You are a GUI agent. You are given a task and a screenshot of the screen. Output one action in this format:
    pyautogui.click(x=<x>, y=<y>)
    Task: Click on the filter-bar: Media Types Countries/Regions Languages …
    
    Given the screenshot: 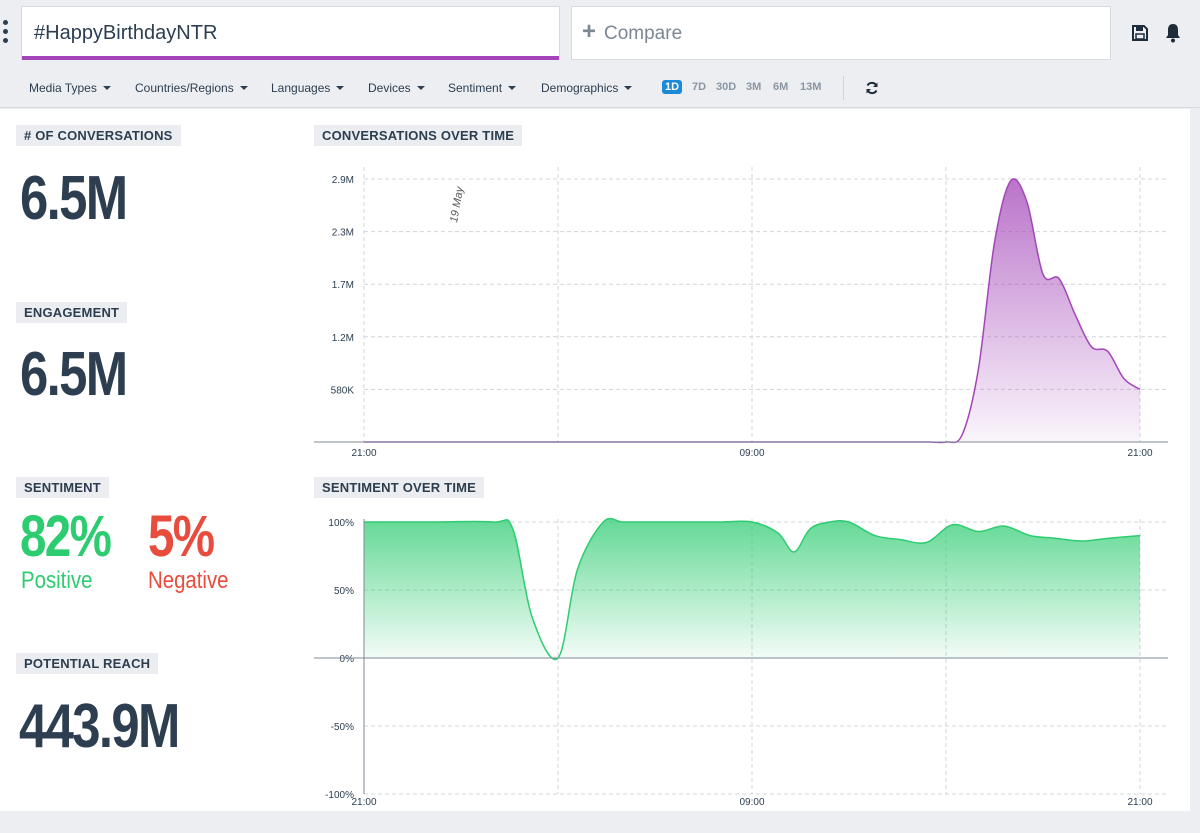 What is the action you would take?
    pyautogui.click(x=600, y=88)
    